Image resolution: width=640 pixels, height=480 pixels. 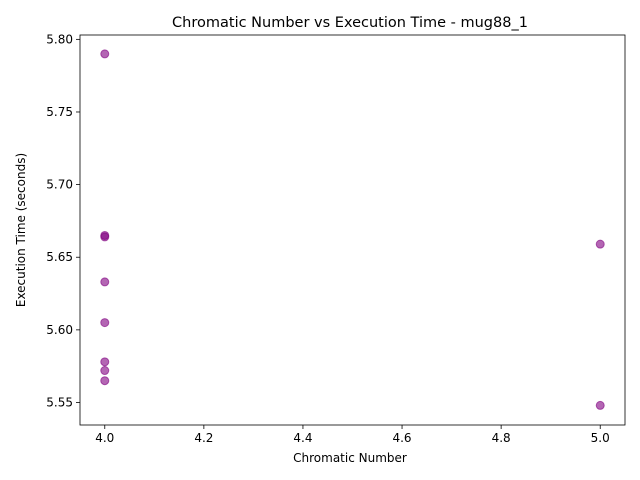 I want to click on x-tick-label: 5.0, so click(x=600, y=438).